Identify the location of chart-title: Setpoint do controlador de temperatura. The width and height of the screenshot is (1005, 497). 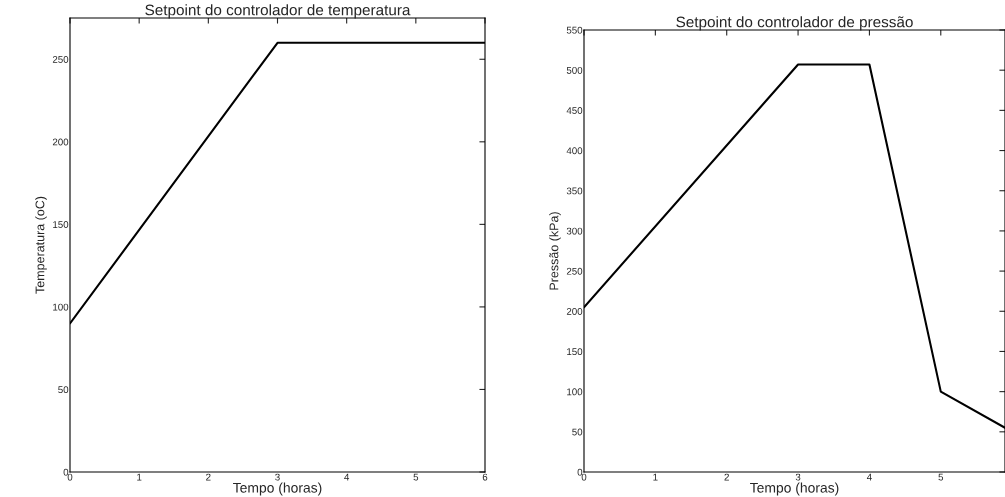
(278, 11).